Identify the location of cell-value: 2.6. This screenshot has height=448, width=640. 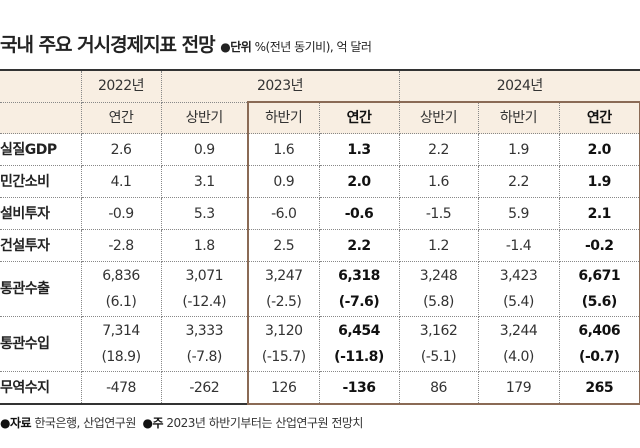
(121, 149).